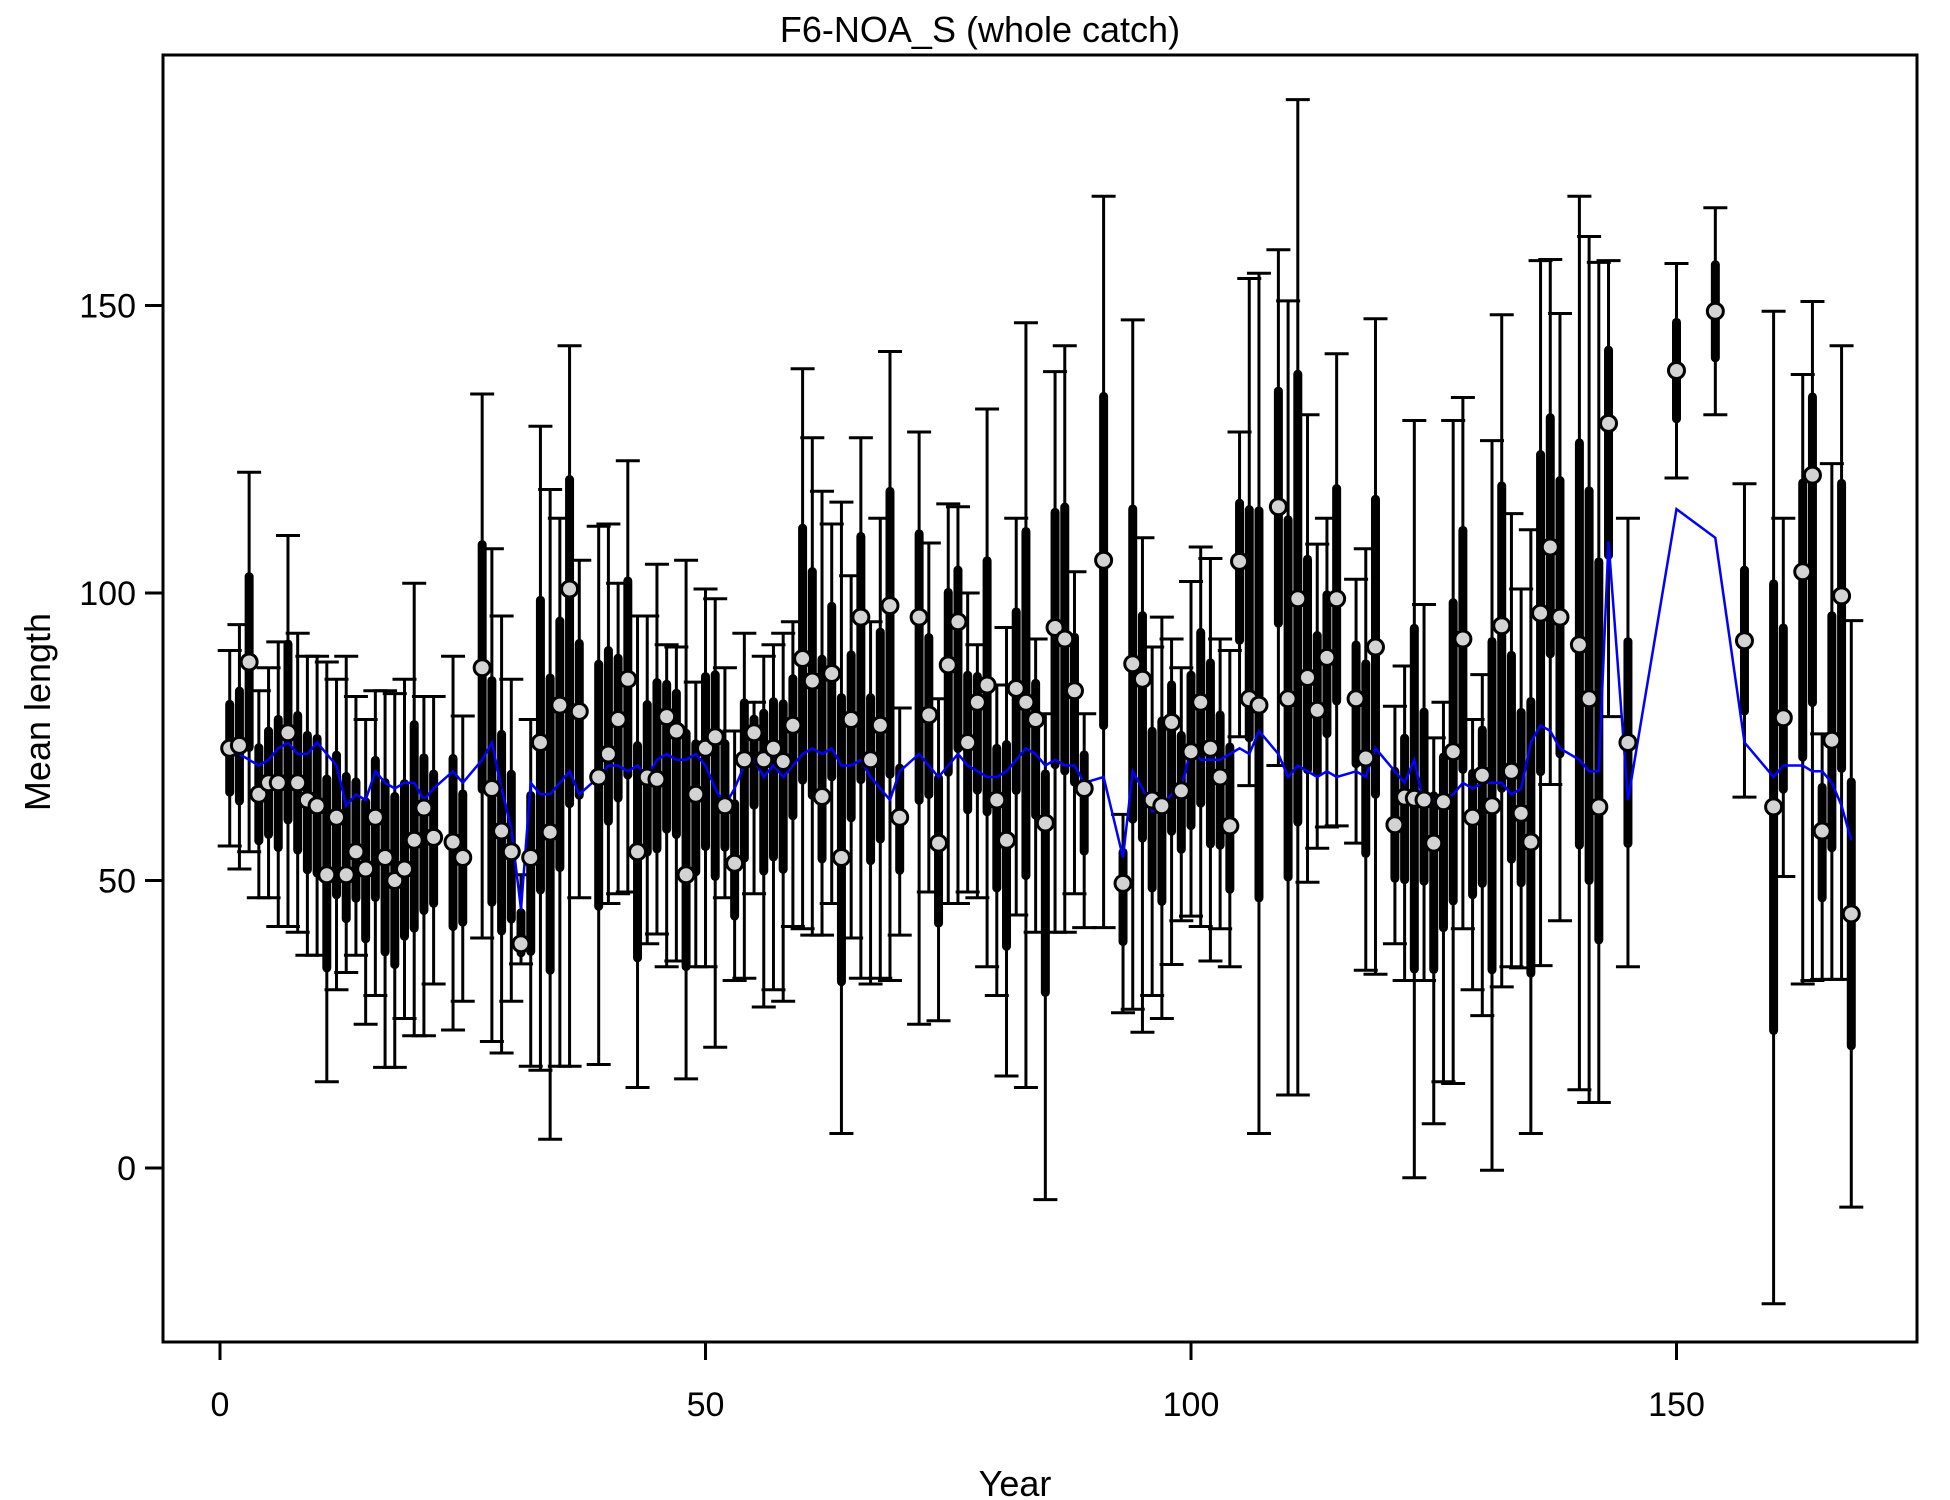 The width and height of the screenshot is (1950, 1500). Describe the element at coordinates (117, 882) in the screenshot. I see `y-tick-label: 50` at that location.